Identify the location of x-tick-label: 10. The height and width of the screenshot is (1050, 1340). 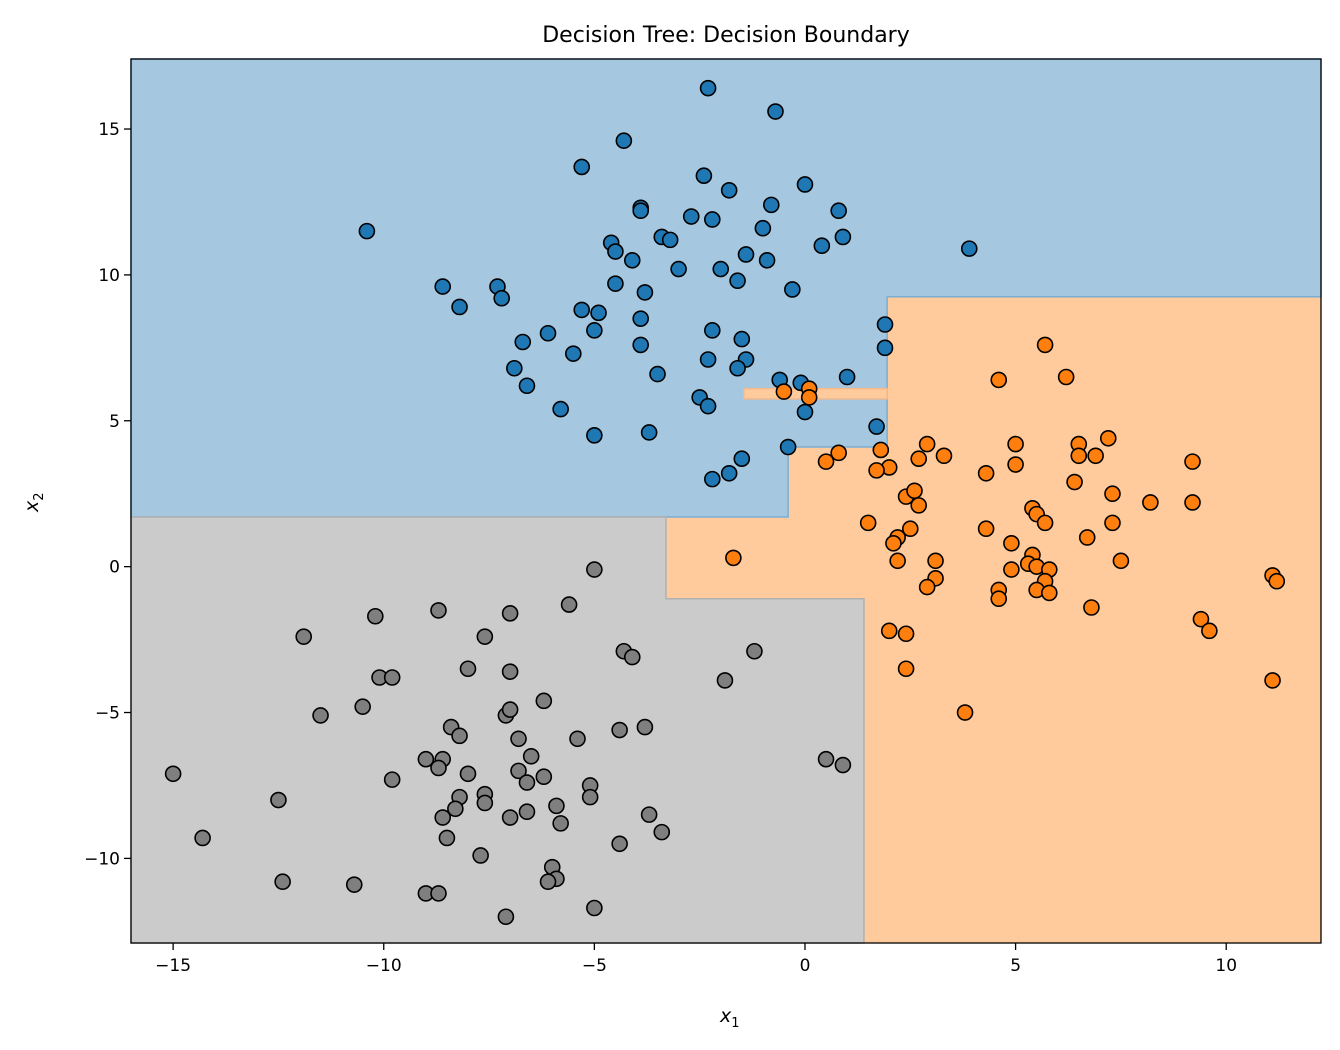
(1226, 966).